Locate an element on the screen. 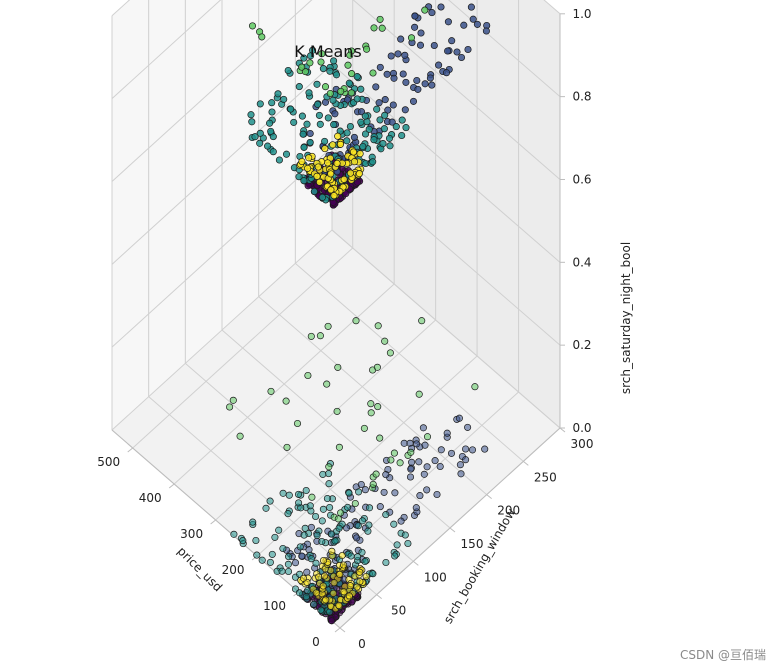 The height and width of the screenshot is (669, 780). y-tick-mark is located at coordinates (526, 463).